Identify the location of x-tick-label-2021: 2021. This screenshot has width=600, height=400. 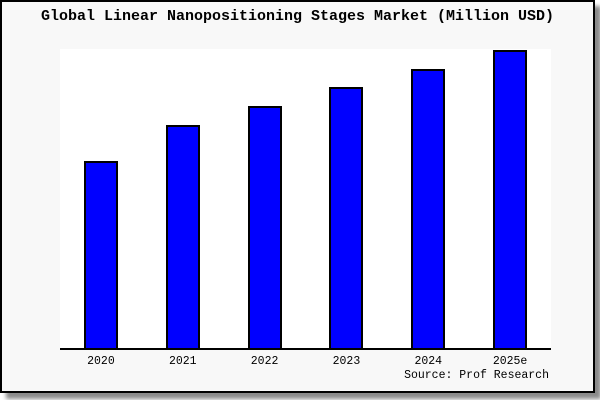
(182, 361).